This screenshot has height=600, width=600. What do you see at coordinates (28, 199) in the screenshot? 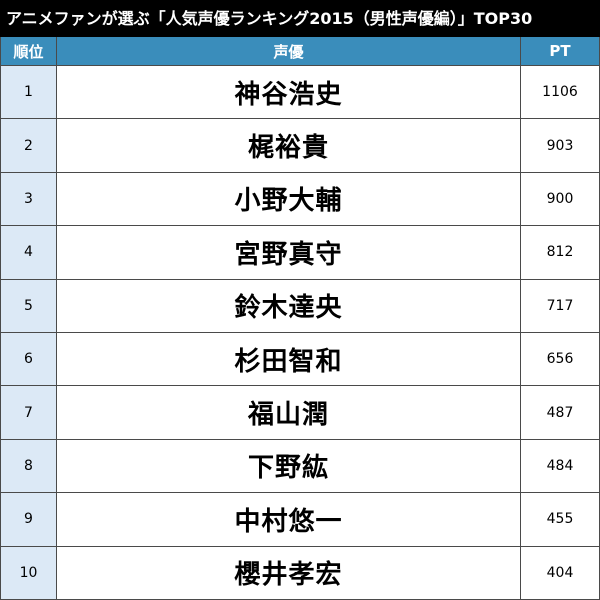
I see `rank-cell: 3` at bounding box center [28, 199].